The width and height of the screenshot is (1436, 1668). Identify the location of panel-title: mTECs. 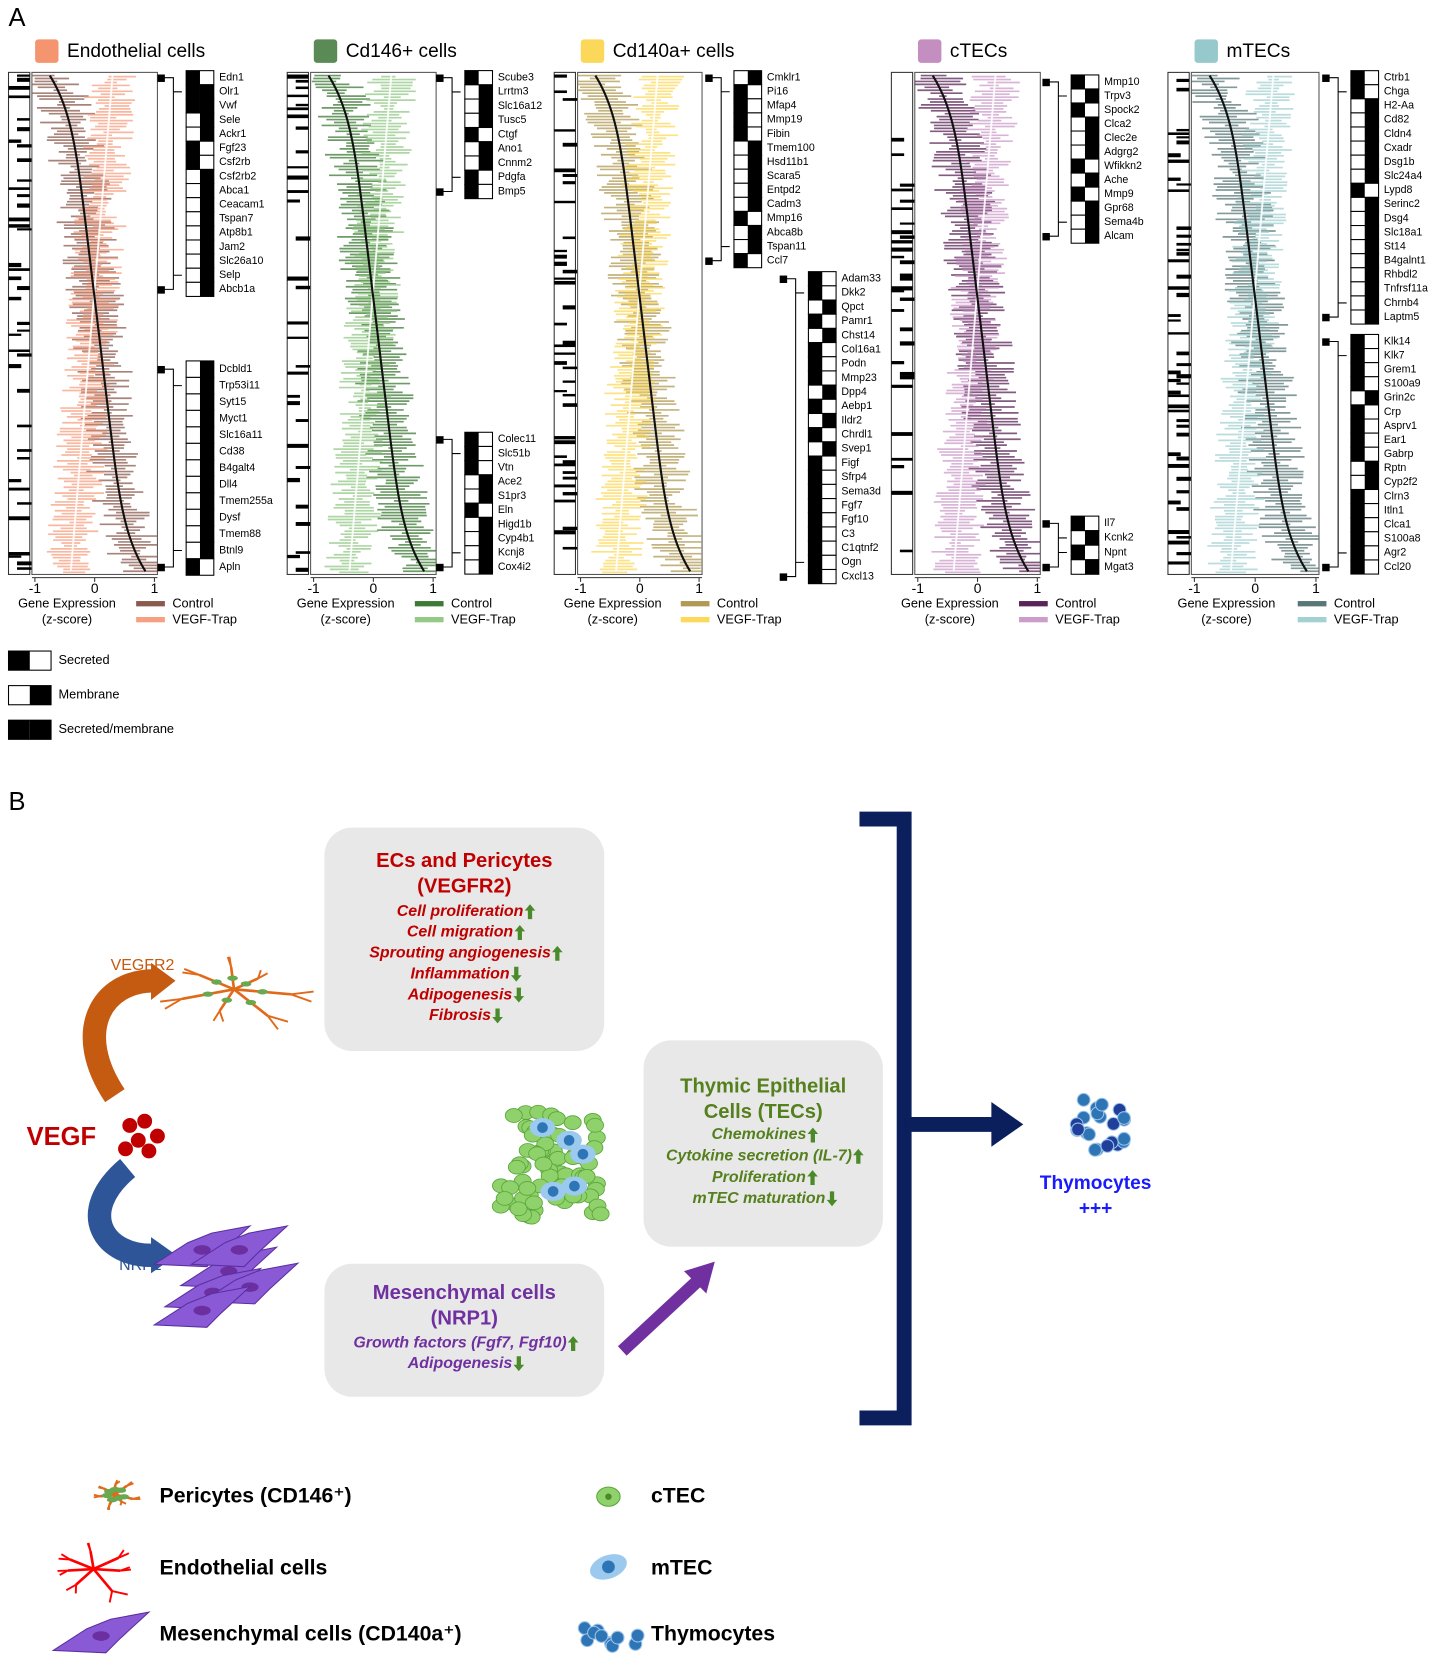
(1258, 51).